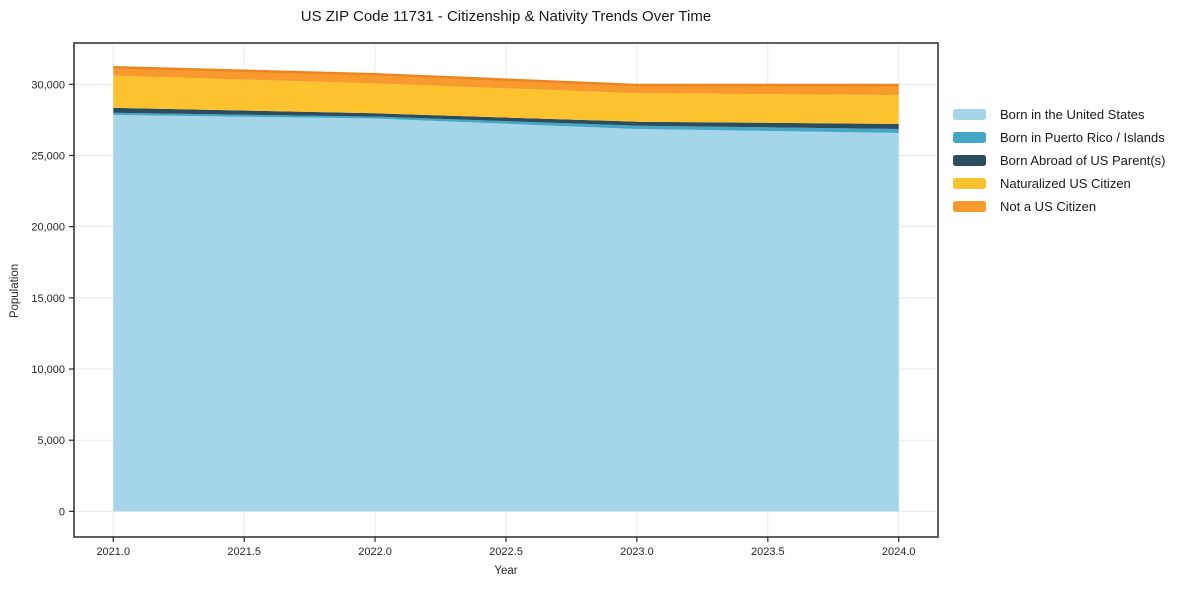  What do you see at coordinates (506, 571) in the screenshot?
I see `x-axis-label: Year` at bounding box center [506, 571].